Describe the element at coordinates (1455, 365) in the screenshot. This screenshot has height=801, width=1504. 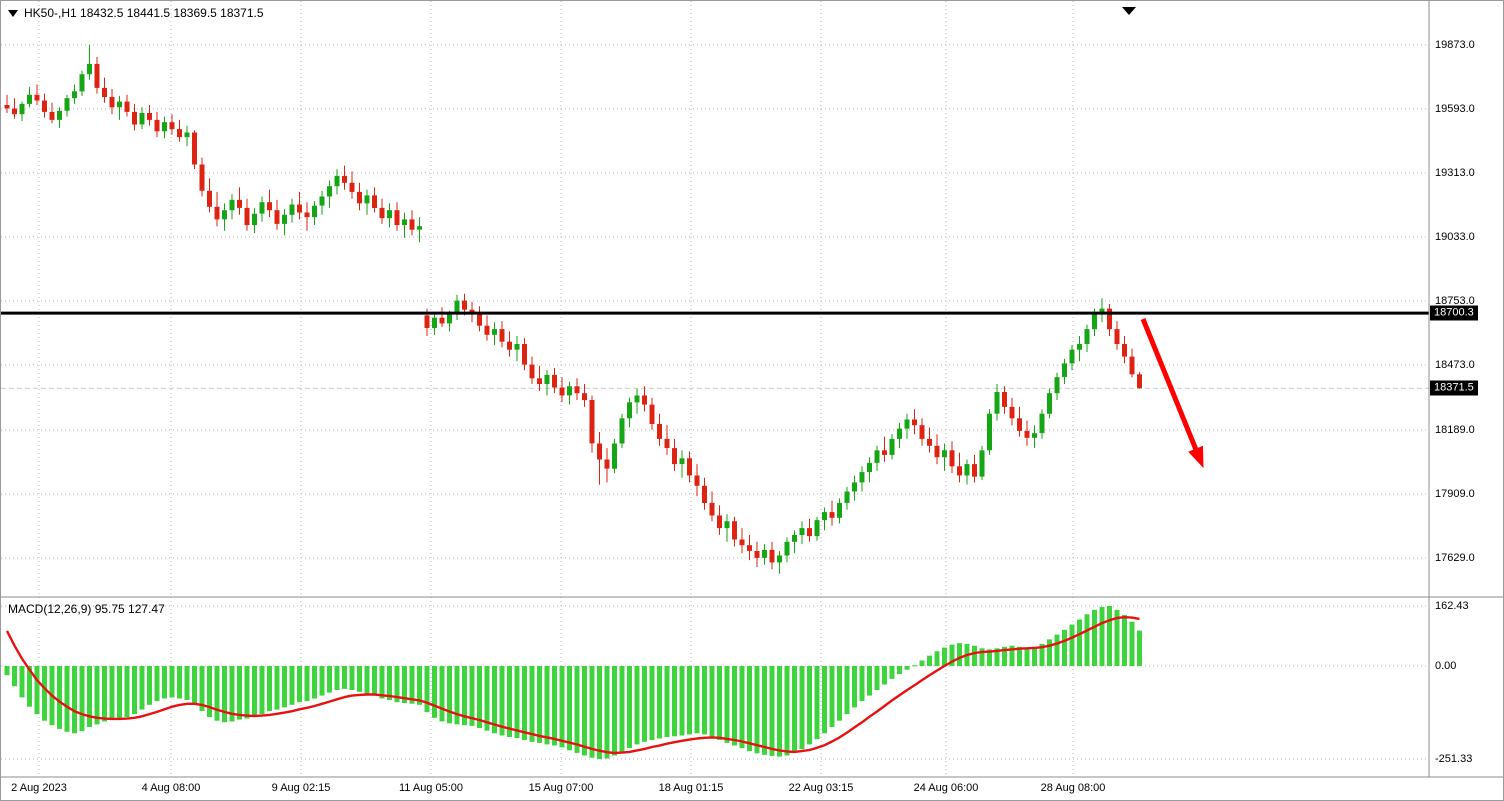
I see `price-tick-label: 18473.0` at that location.